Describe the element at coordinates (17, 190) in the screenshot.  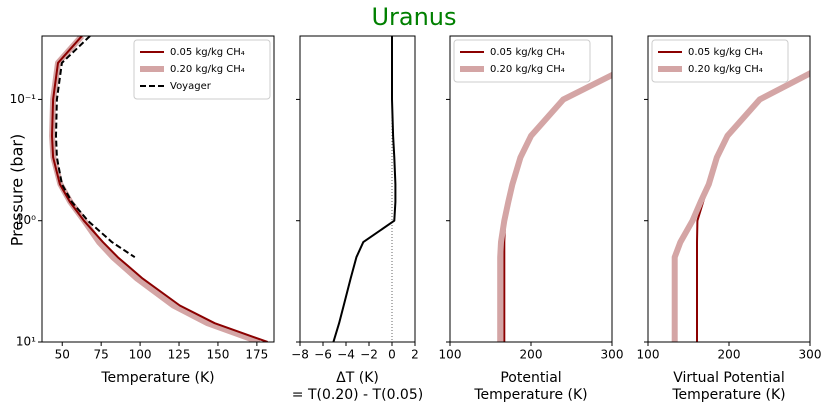
I see `y-axis-label: Pressure (bar)` at that location.